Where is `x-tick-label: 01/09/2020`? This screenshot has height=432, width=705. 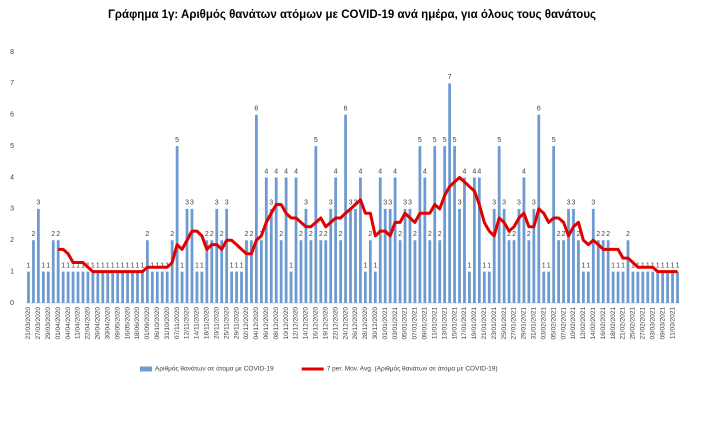 x-tick-label: 01/09/2020 is located at coordinates (147, 323).